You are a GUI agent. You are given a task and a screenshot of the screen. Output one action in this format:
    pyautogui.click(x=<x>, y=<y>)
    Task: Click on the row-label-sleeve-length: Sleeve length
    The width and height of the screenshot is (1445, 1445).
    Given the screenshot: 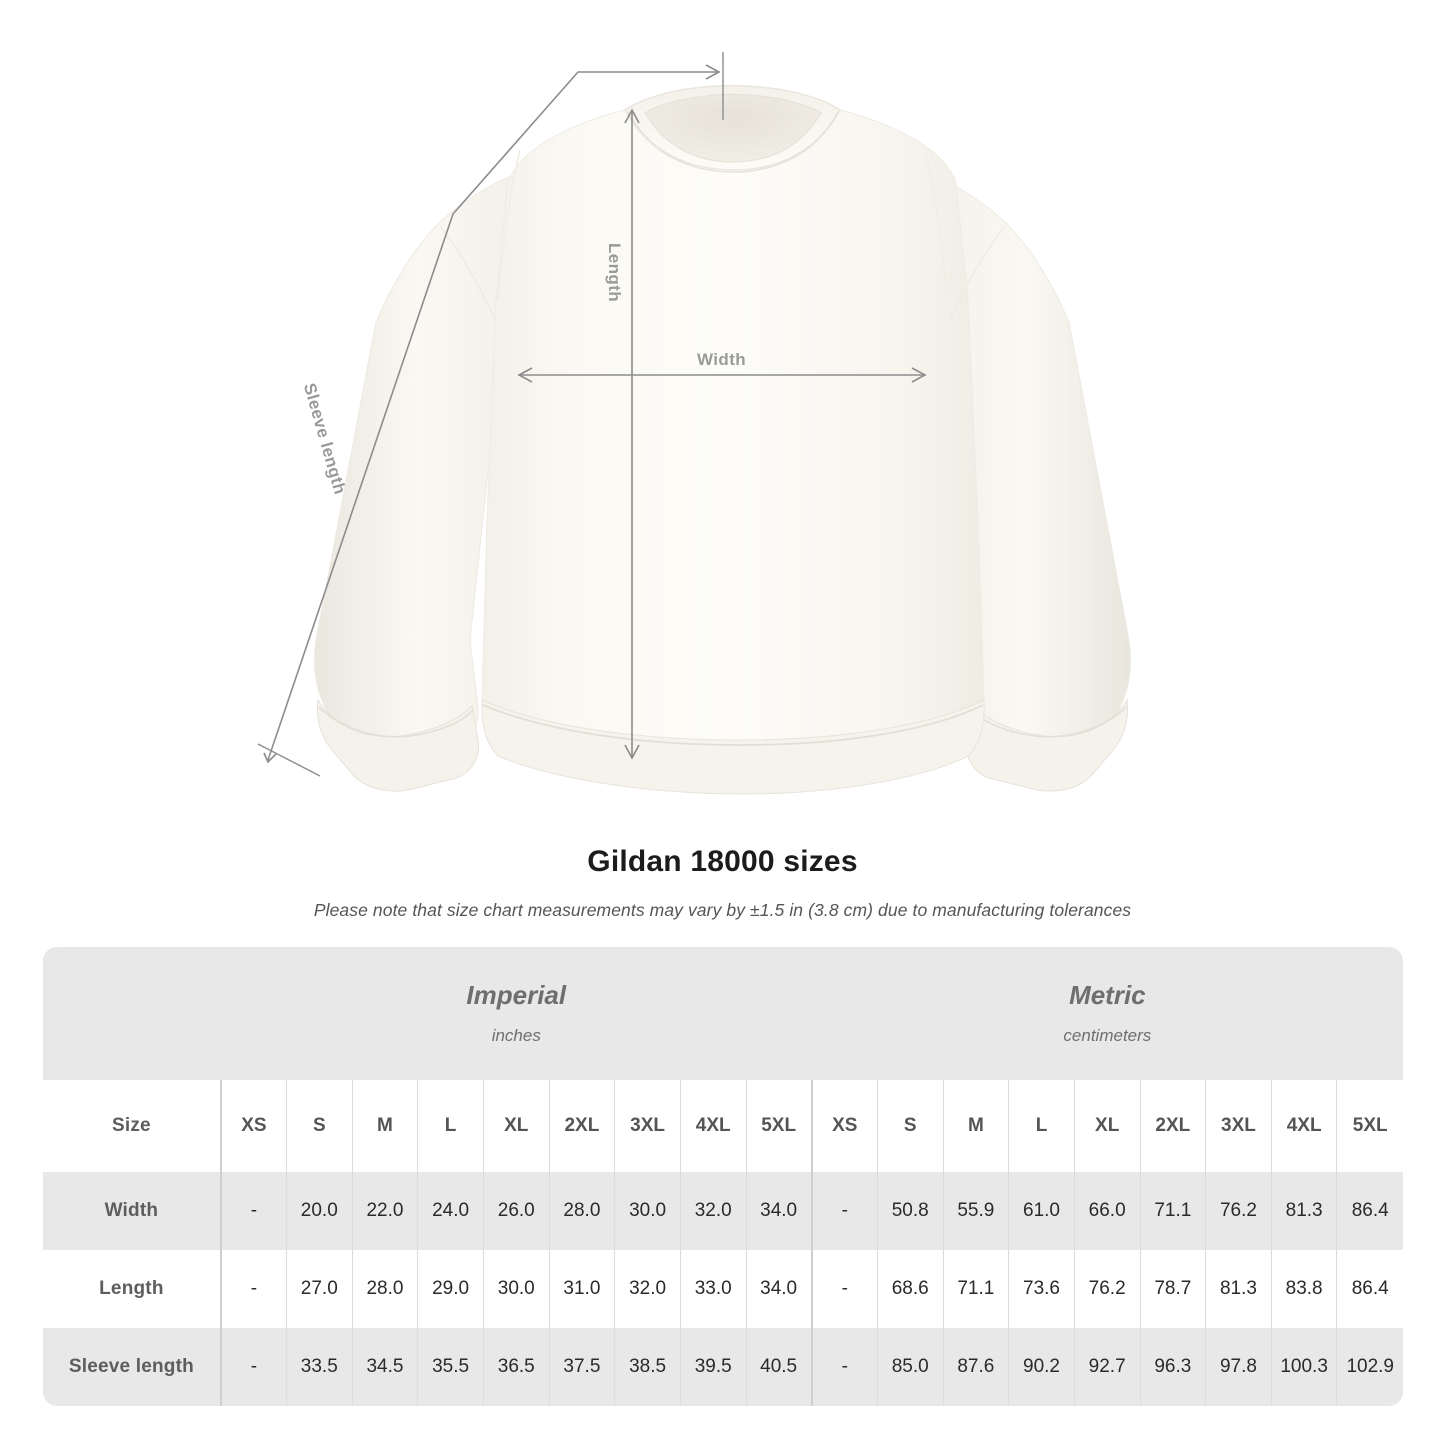 What is the action you would take?
    pyautogui.click(x=132, y=1367)
    